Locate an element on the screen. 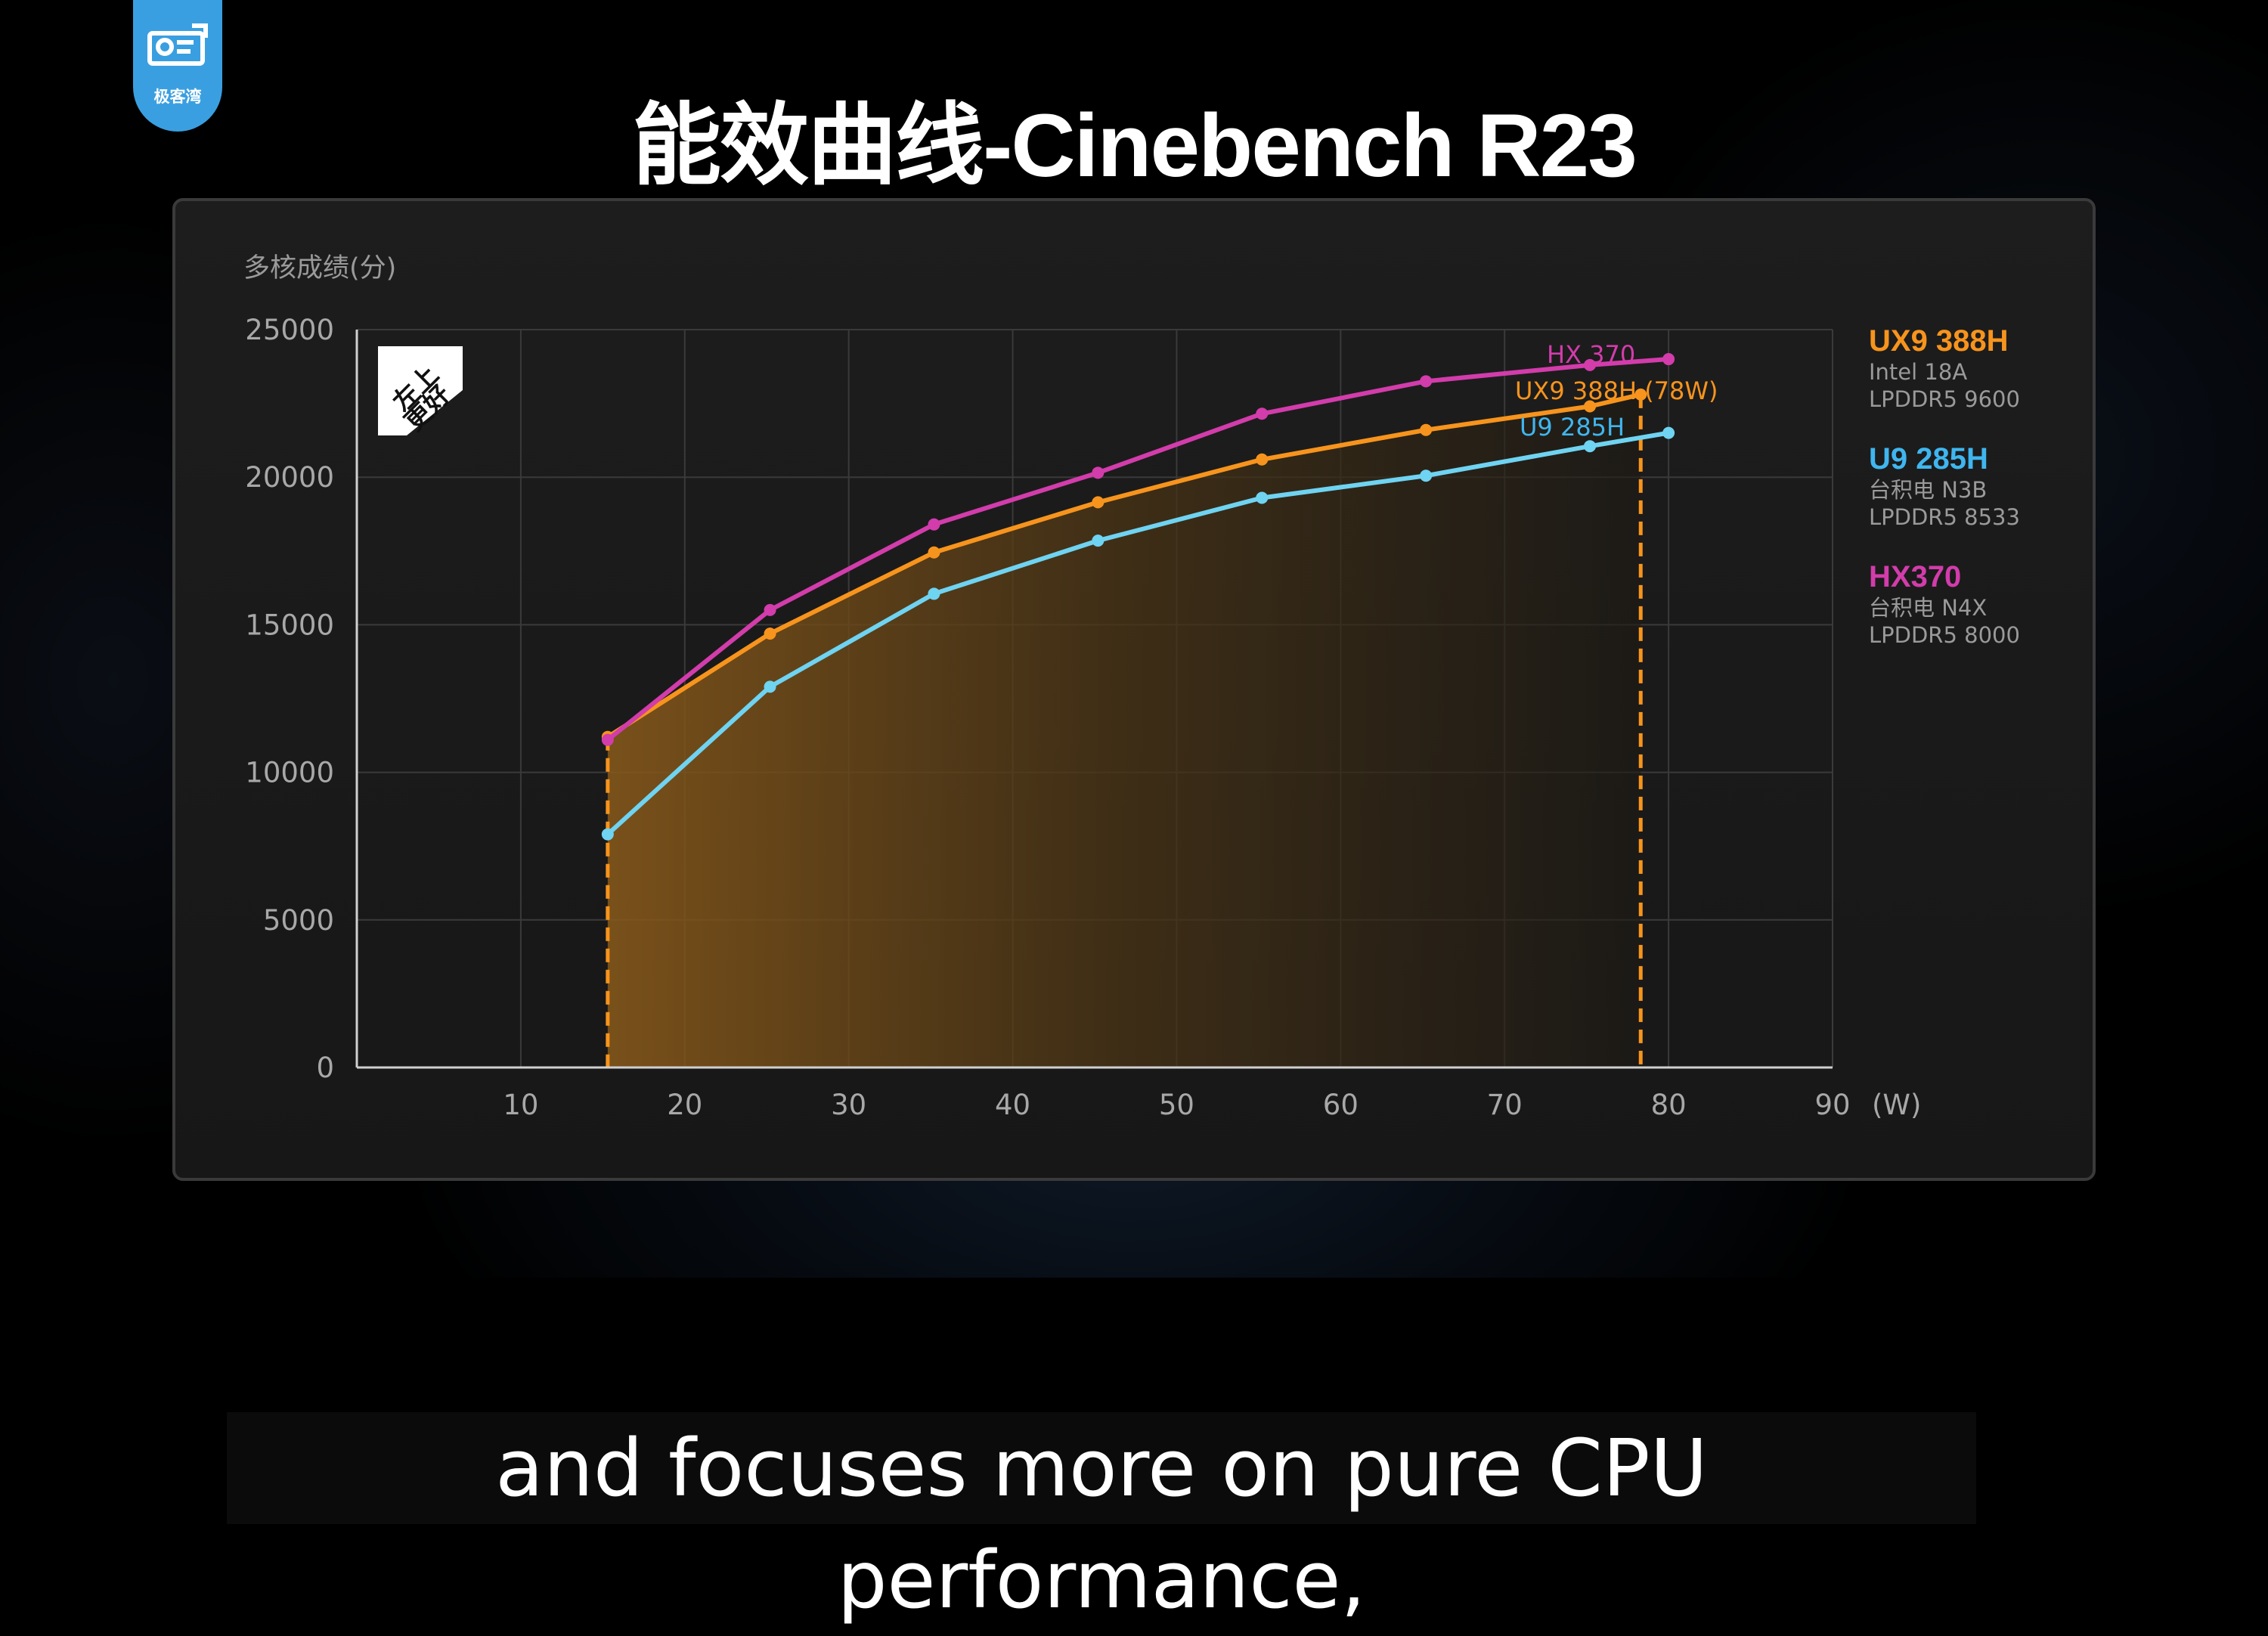  badge-shape is located at coordinates (420, 390).